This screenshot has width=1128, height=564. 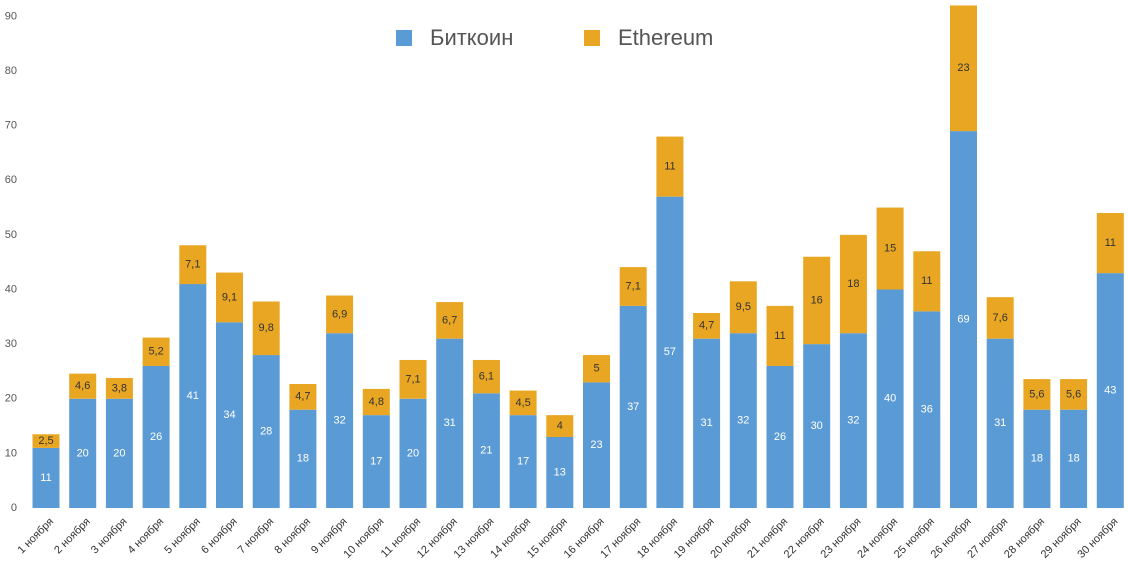 I want to click on data-label: 9,1, so click(x=229, y=297).